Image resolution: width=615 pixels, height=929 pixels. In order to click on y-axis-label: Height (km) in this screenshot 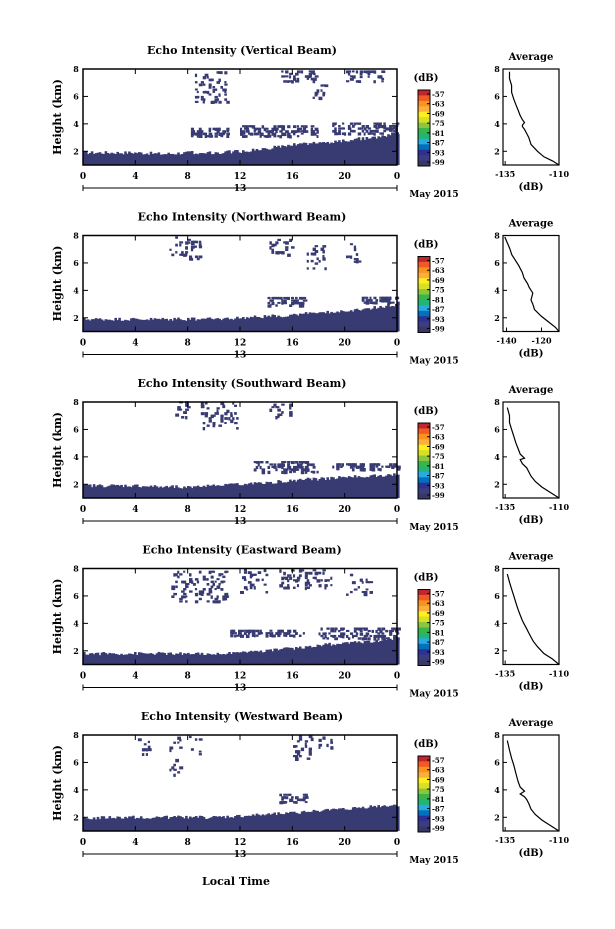, I will do `click(57, 117)`.